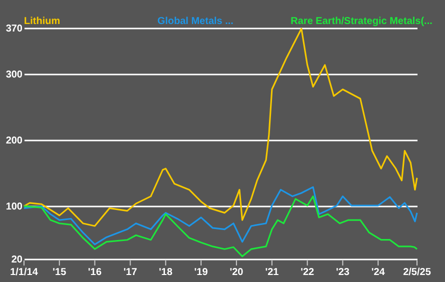 This screenshot has width=445, height=282. What do you see at coordinates (307, 272) in the screenshot?
I see `x-tick-label: '22` at bounding box center [307, 272].